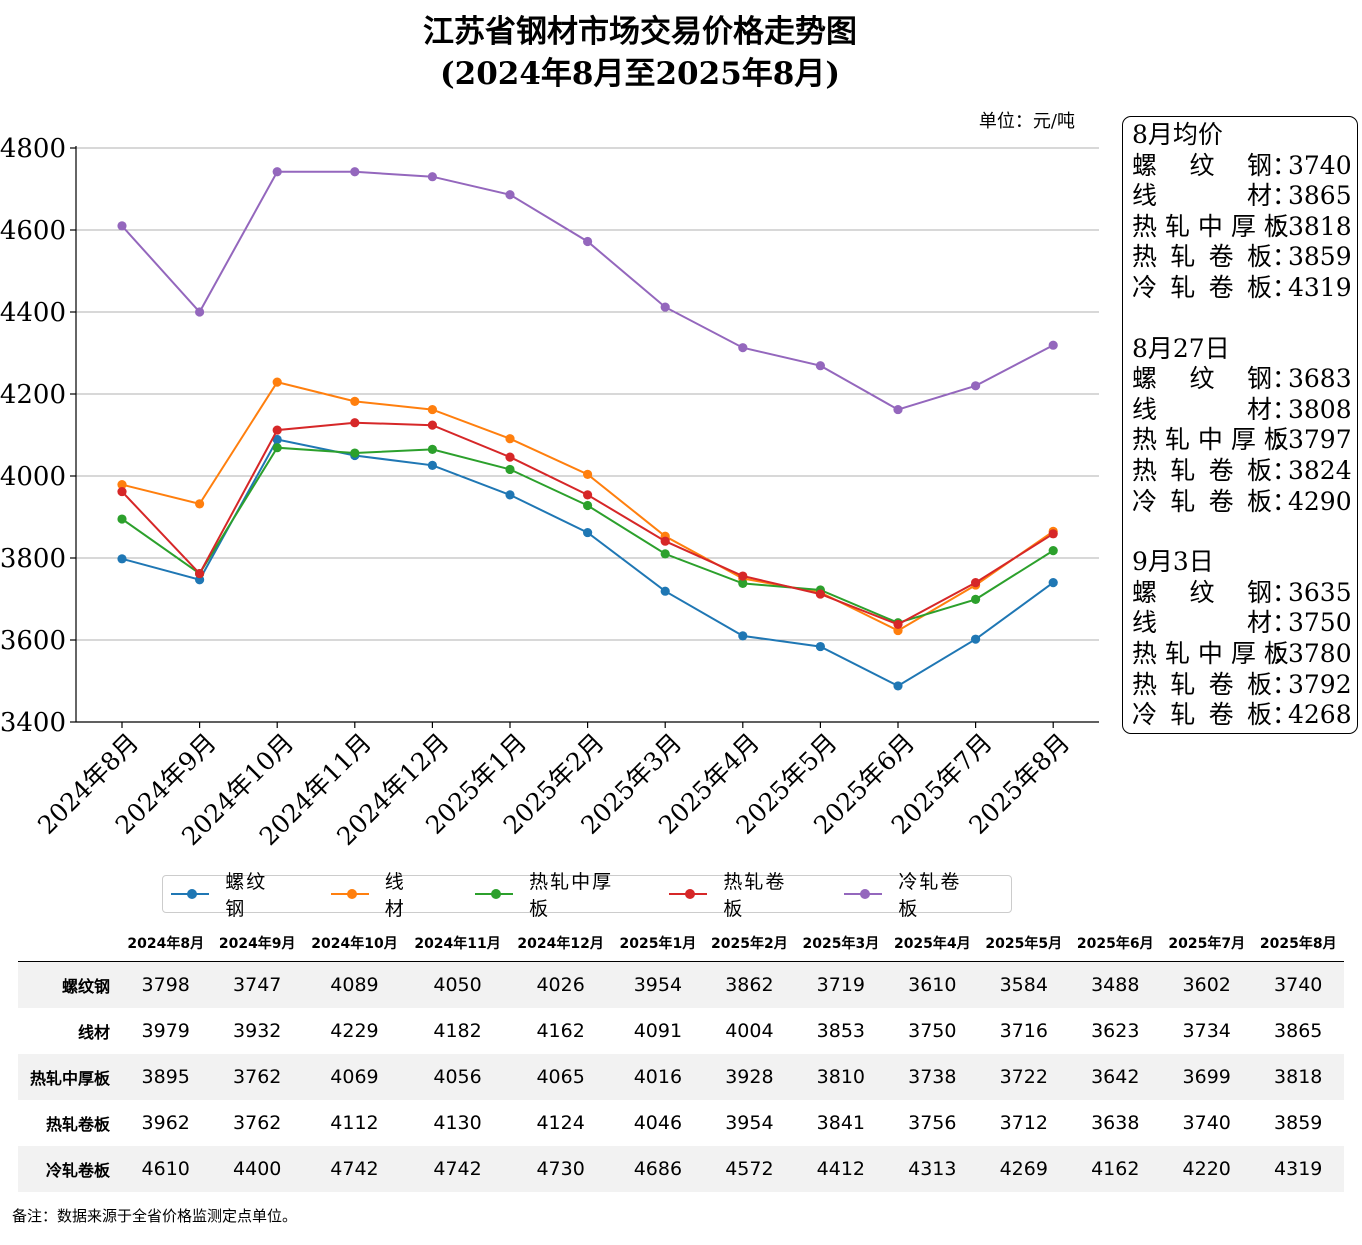 This screenshot has height=1245, width=1362. I want to click on legend-item: 热轧中厚板, so click(549, 894).